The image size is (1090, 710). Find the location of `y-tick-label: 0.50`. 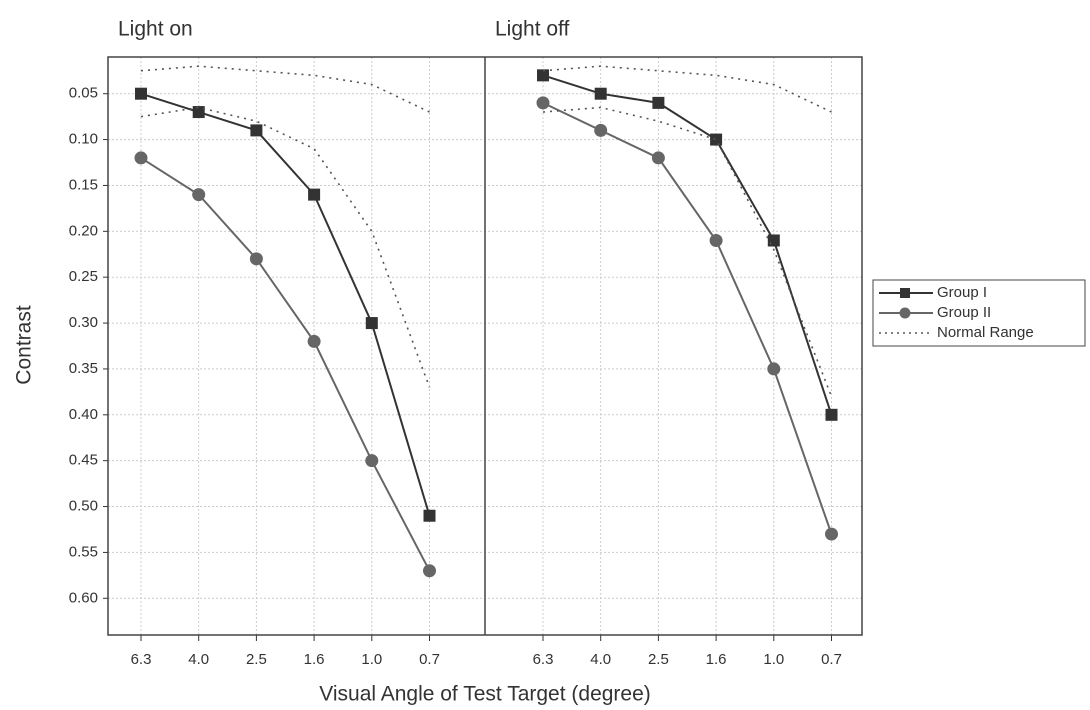

y-tick-label: 0.50 is located at coordinates (83, 506).